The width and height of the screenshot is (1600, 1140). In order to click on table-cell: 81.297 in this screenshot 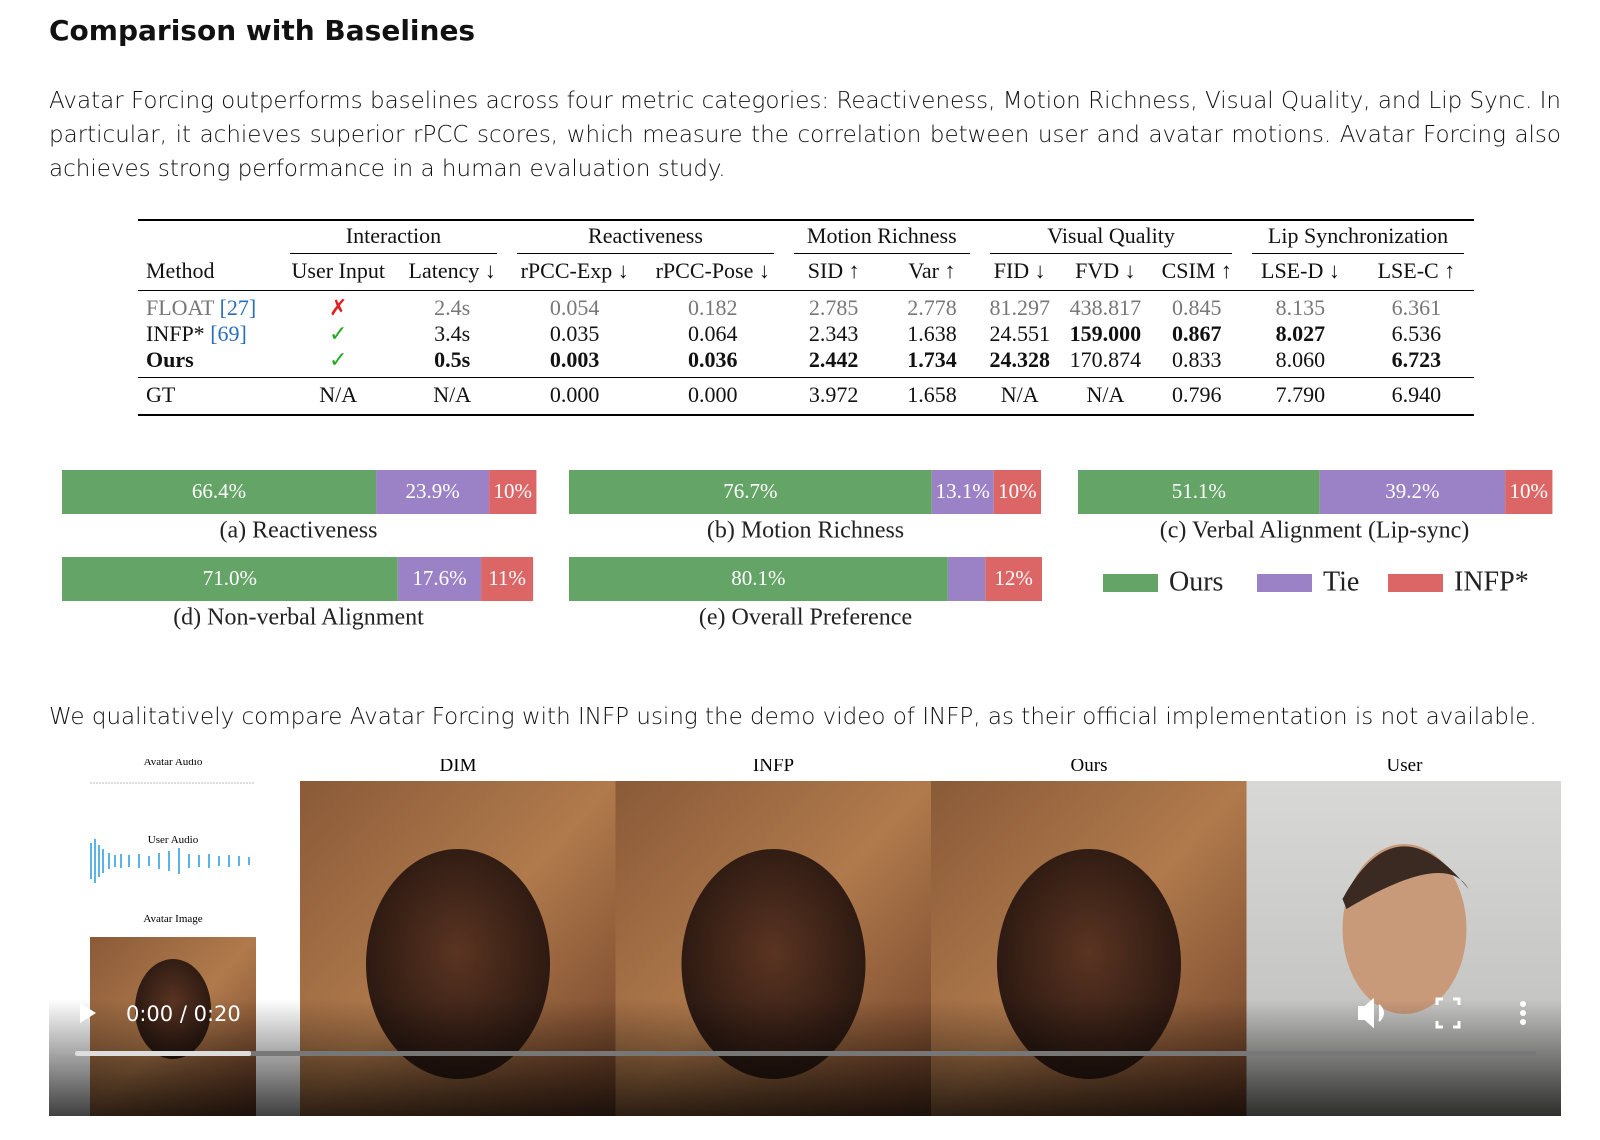, I will do `click(1019, 307)`.